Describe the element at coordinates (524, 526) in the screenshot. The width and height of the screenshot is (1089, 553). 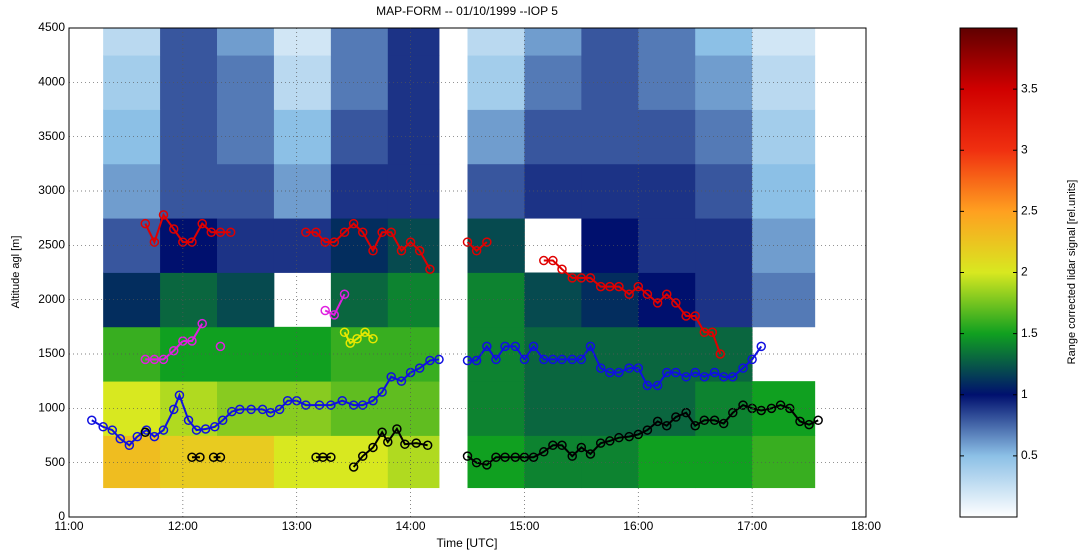
I see `x-tick-label: 15:00` at that location.